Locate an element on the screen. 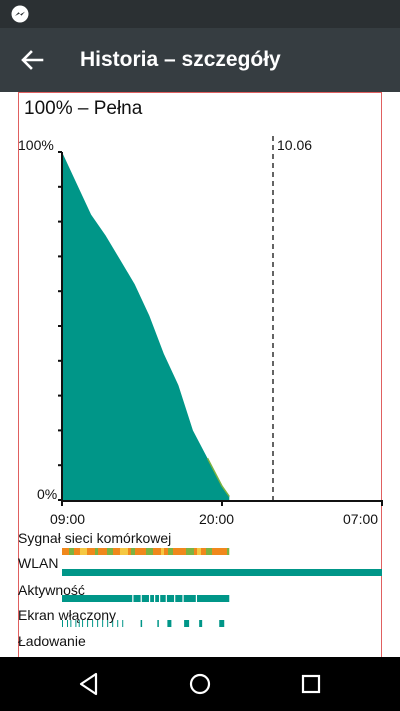 The height and width of the screenshot is (711, 400). recents-square-icon is located at coordinates (311, 684).